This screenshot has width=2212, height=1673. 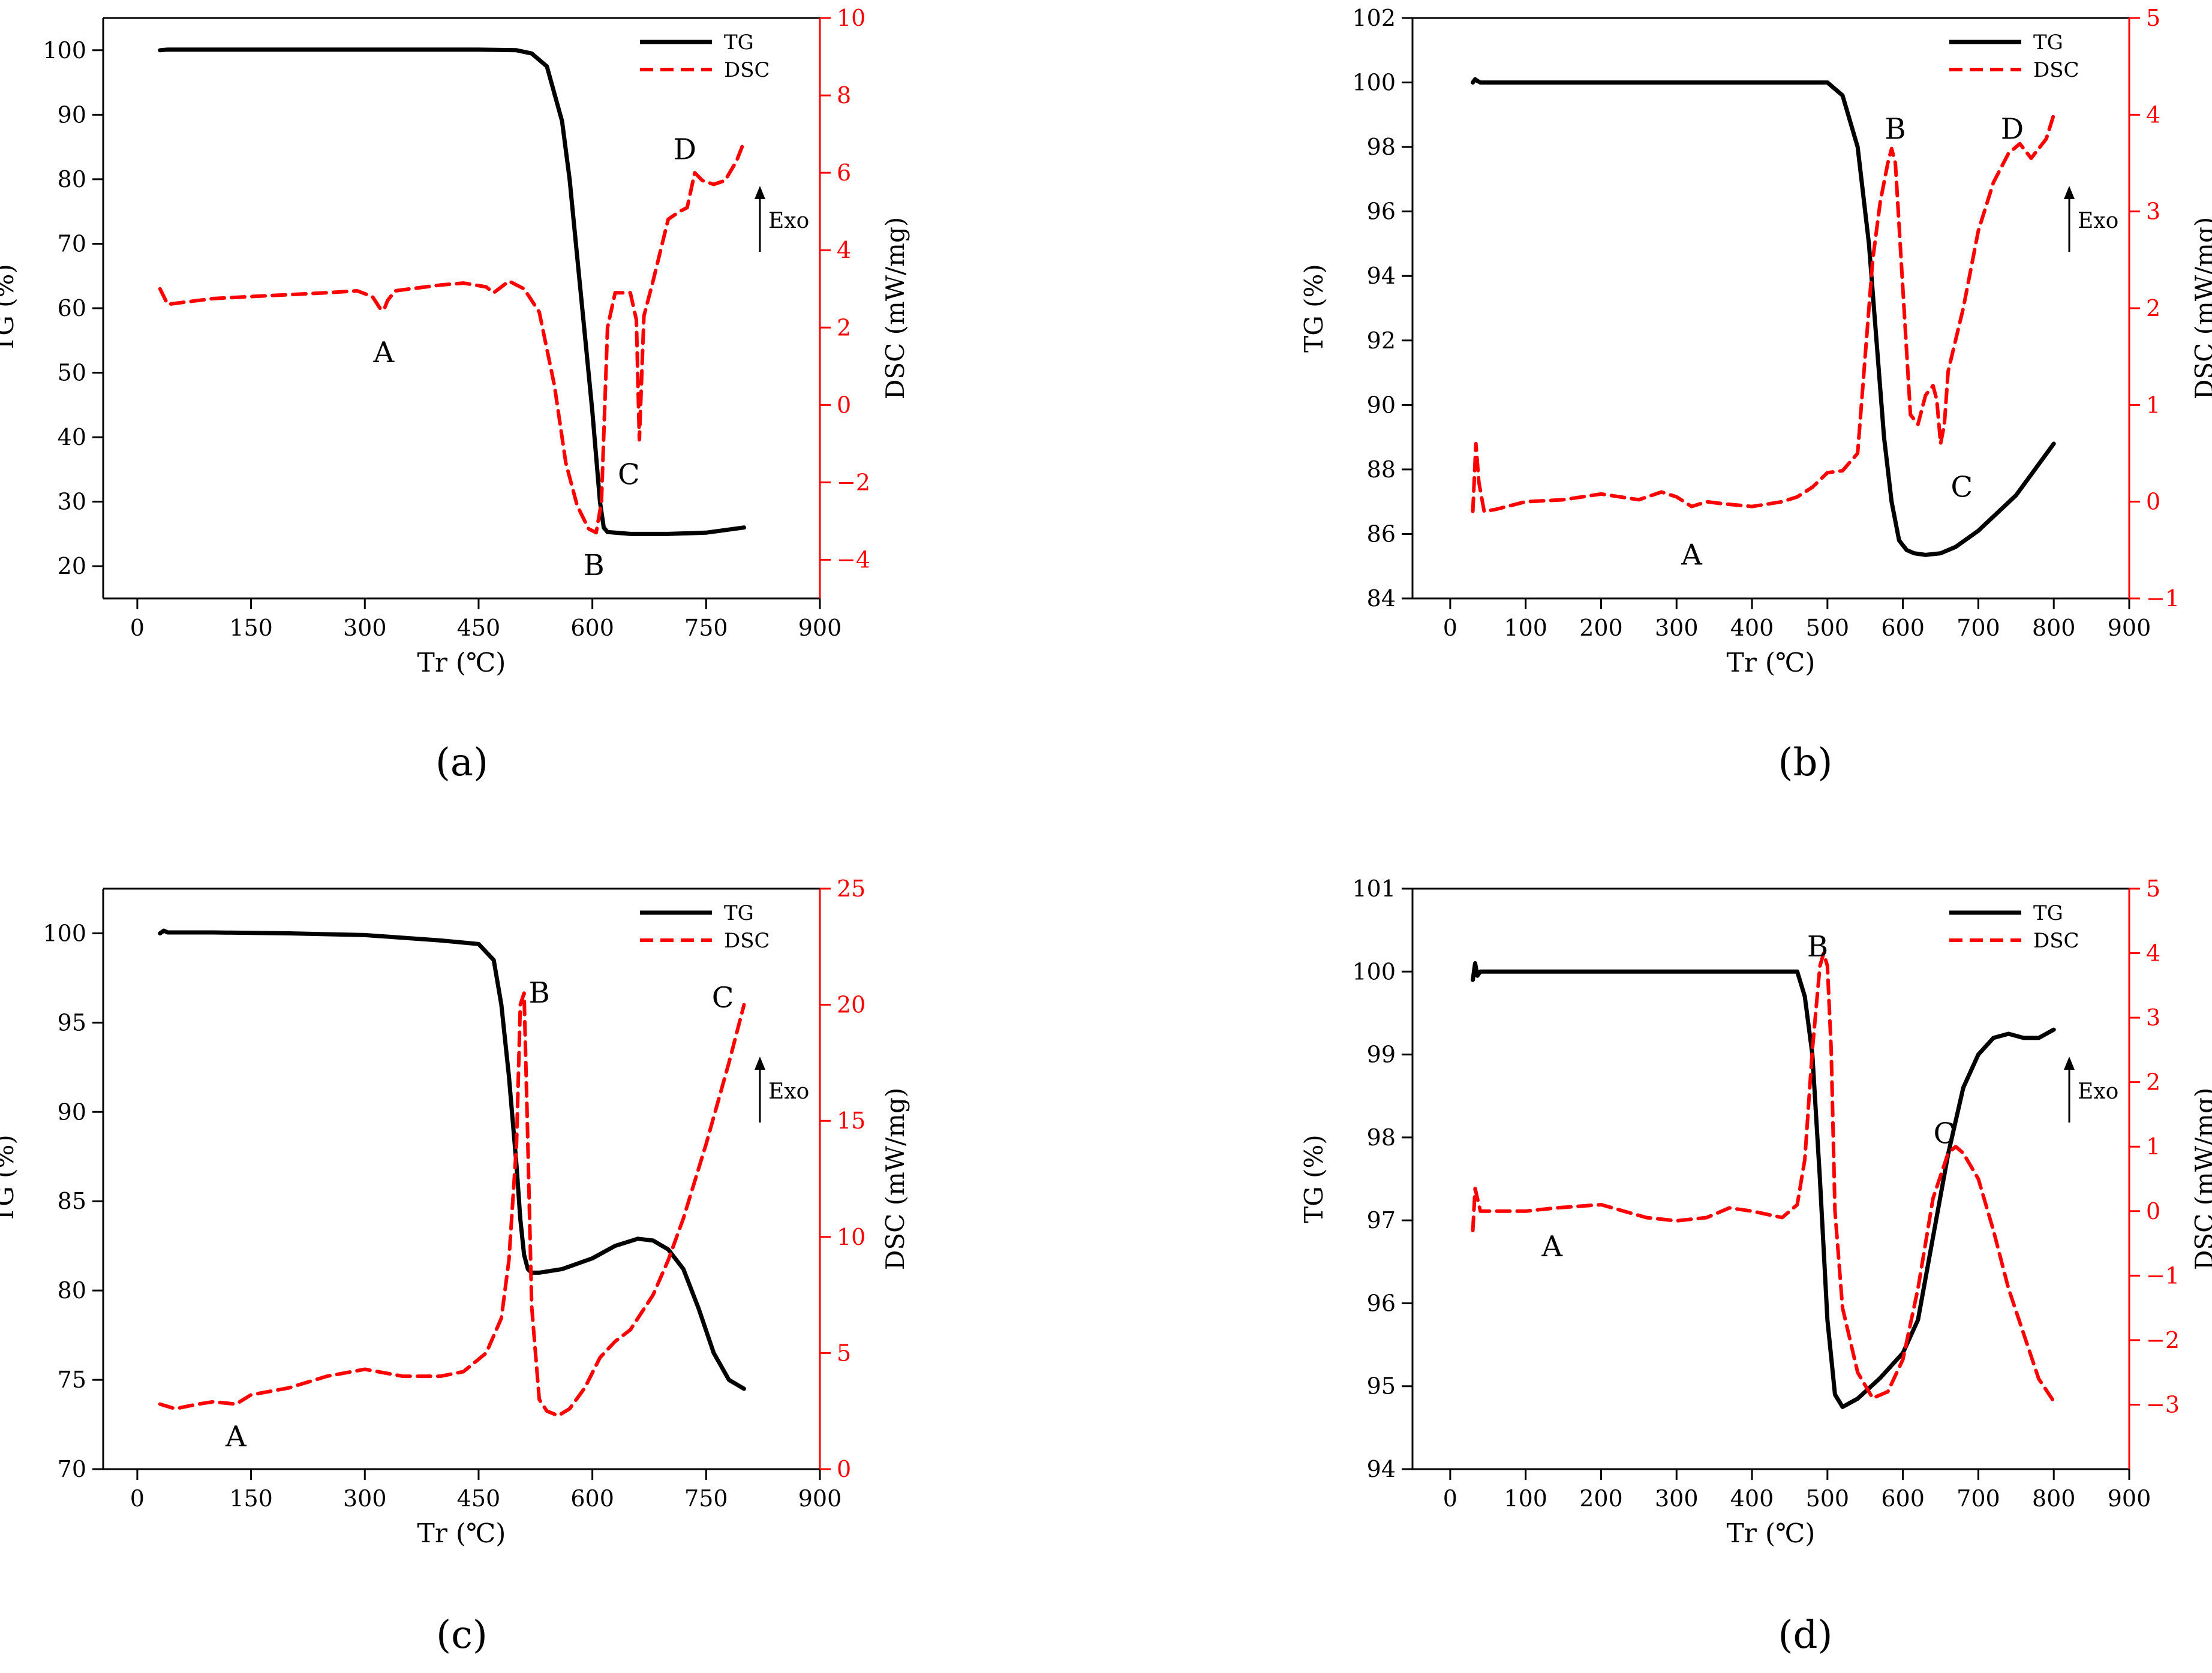 I want to click on y-tick-label: 75, so click(x=72, y=1380).